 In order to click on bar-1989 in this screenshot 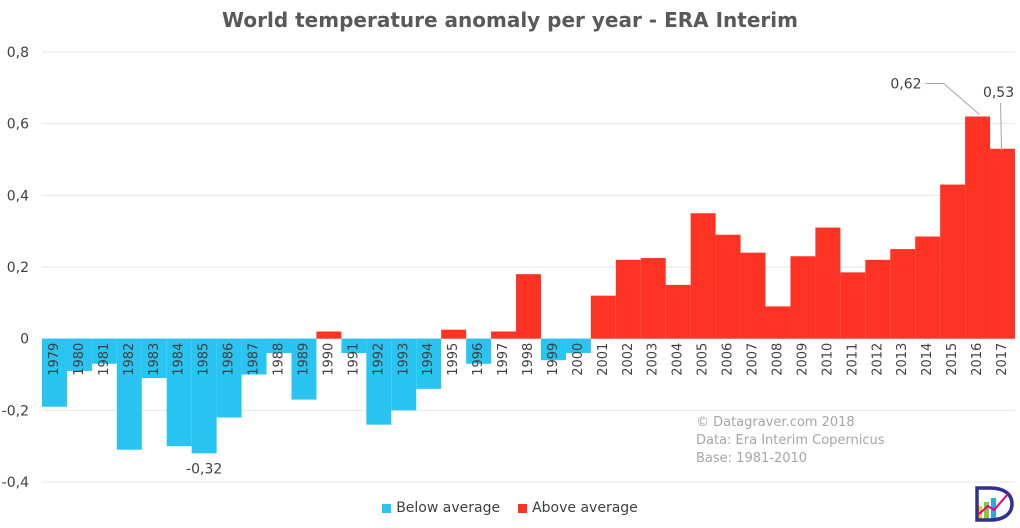, I will do `click(304, 369)`.